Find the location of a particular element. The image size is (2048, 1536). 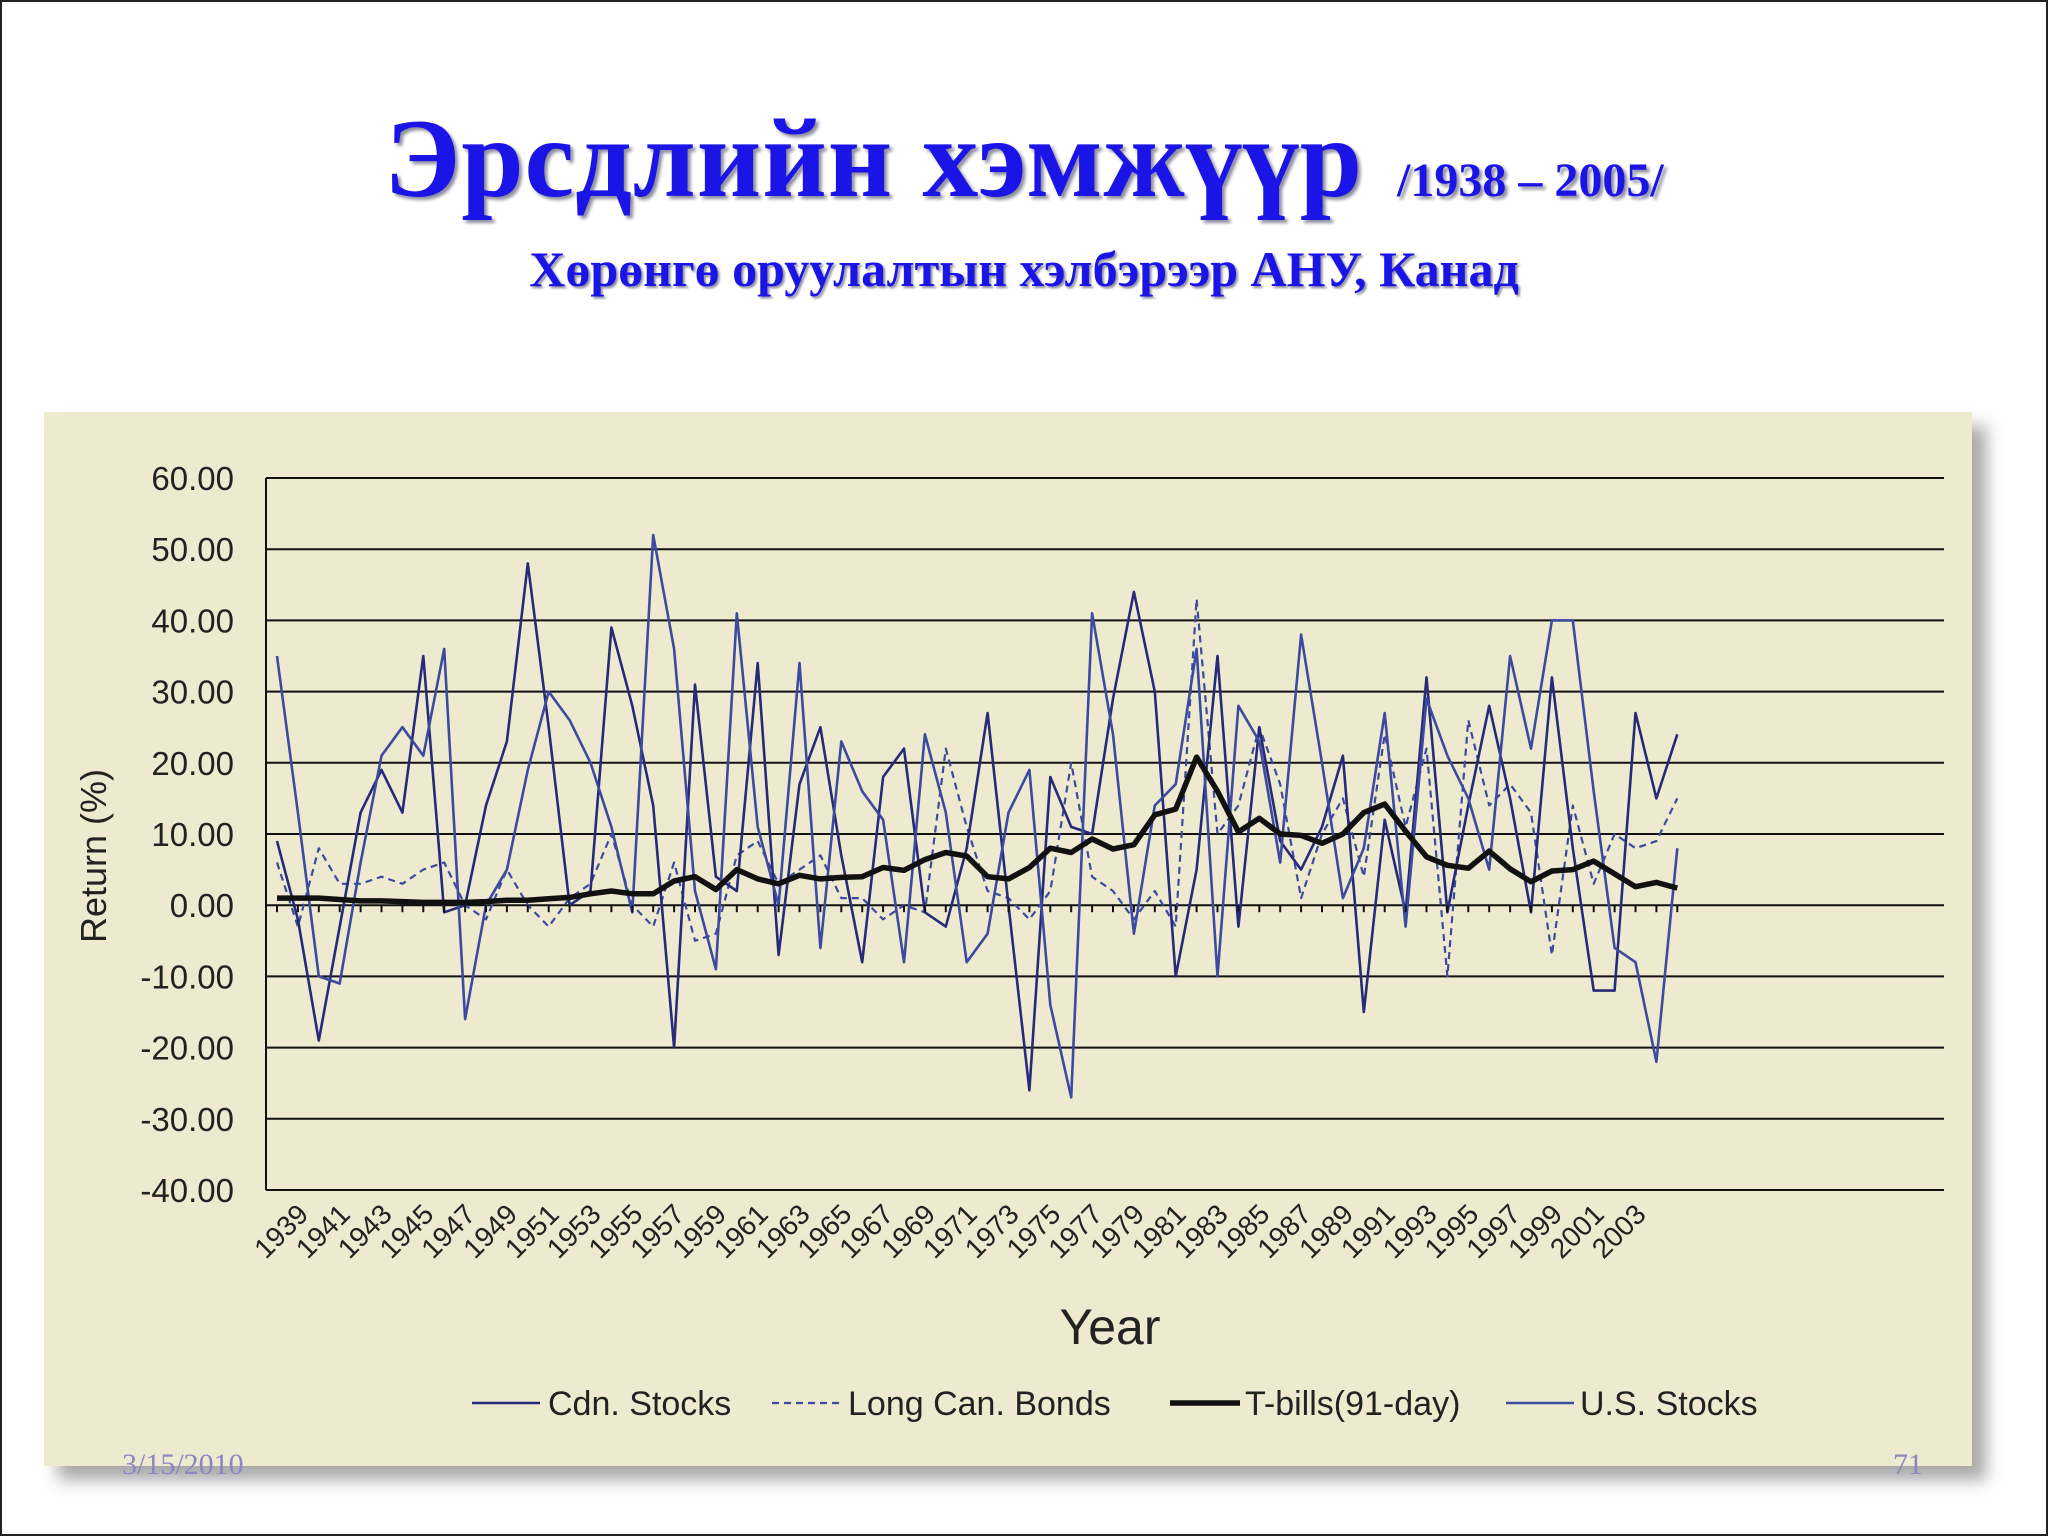

y-tick-label: -10.00 is located at coordinates (187, 976).